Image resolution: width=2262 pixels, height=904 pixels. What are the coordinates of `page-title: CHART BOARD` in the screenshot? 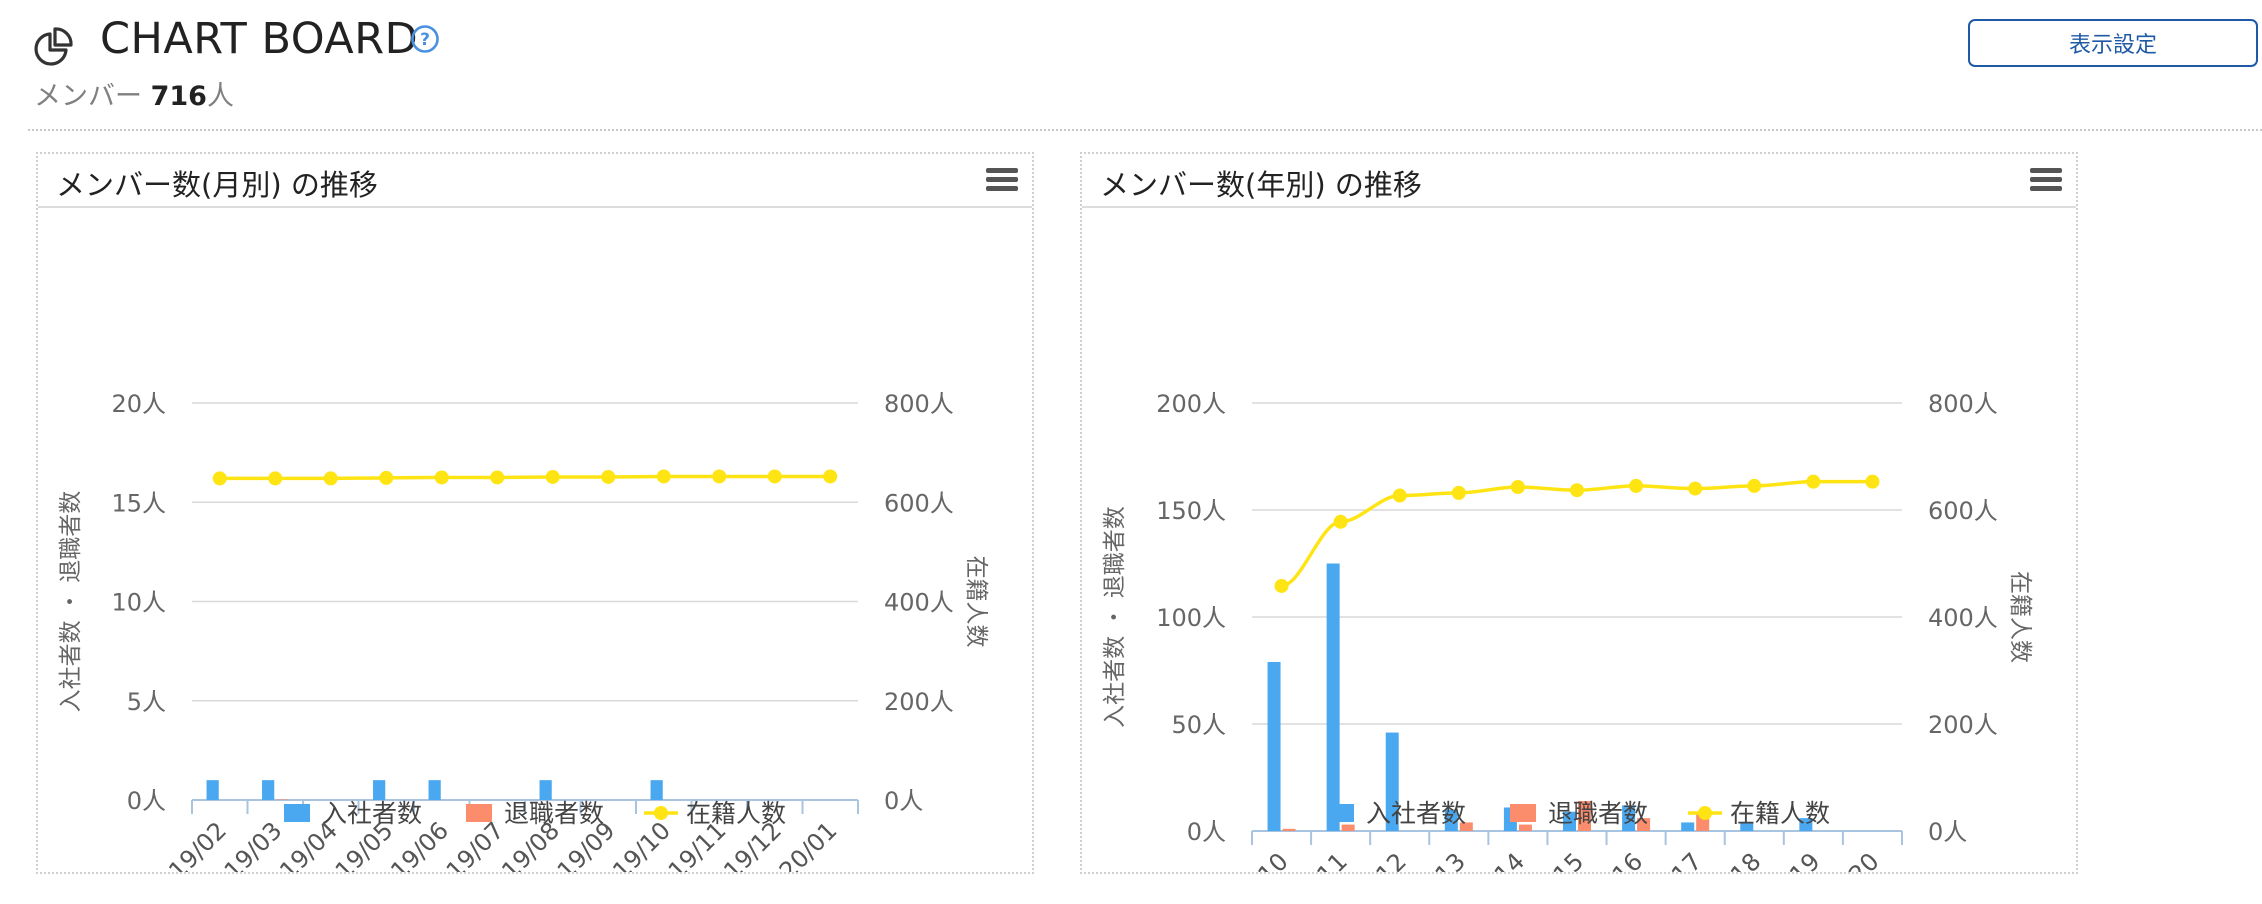 It's located at (259, 39).